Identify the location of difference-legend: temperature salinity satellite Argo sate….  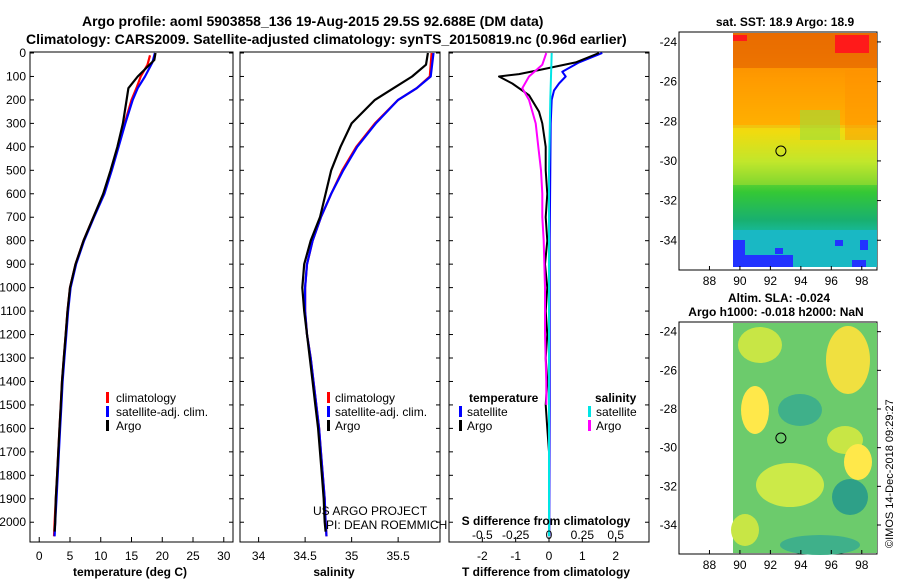
(548, 412).